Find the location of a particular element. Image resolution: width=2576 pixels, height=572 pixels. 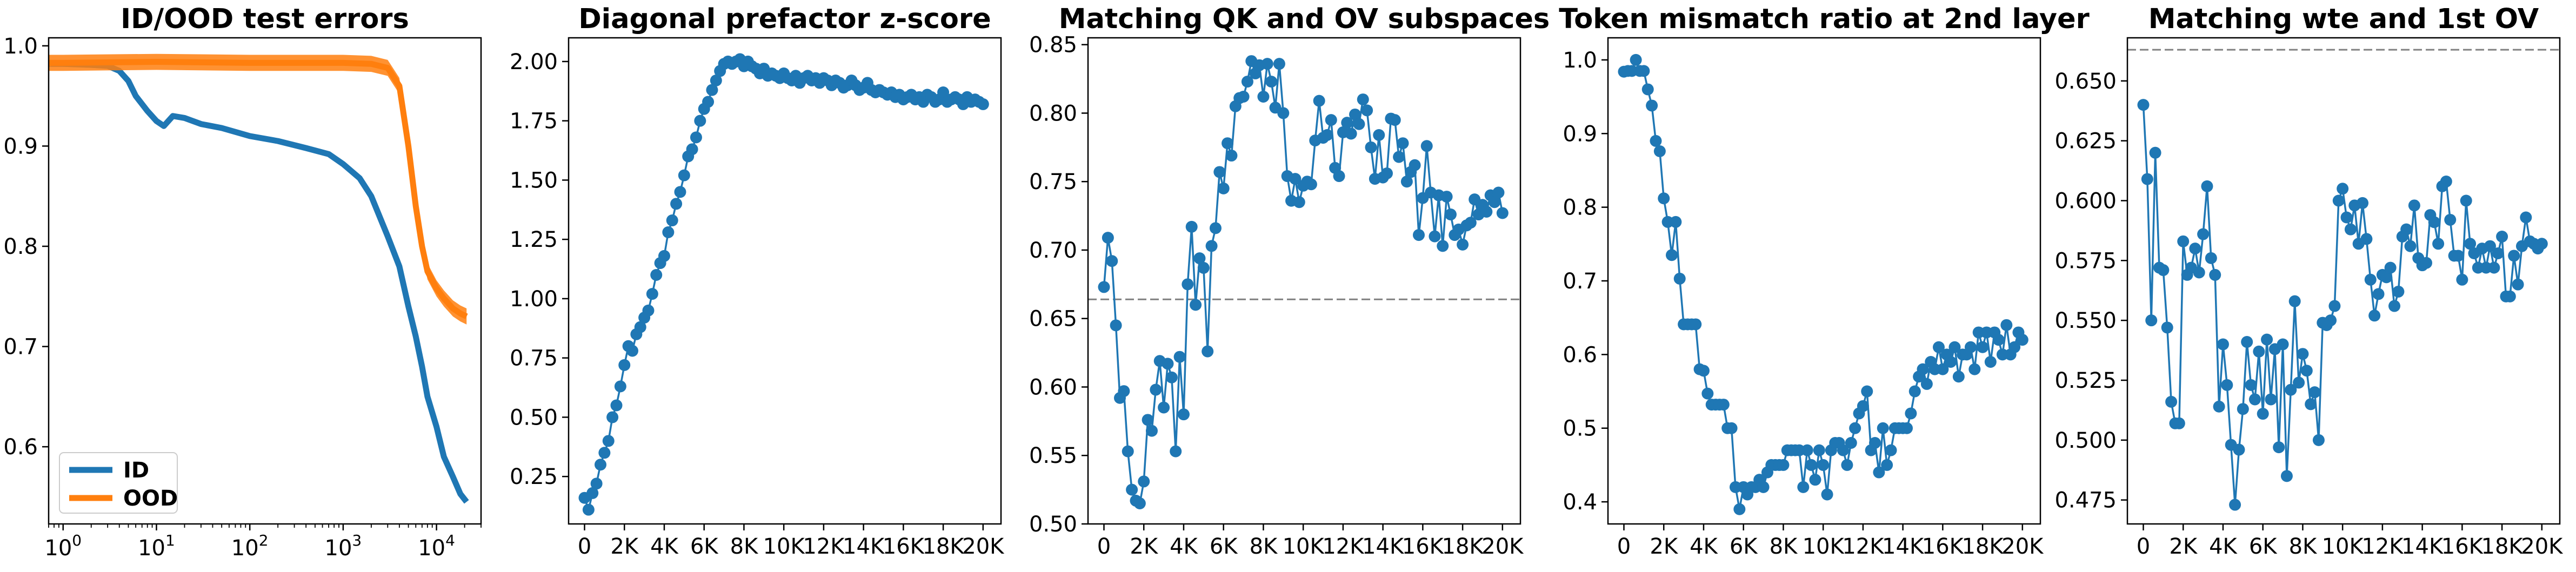

y-tick-label: 0.575 is located at coordinates (2085, 260).